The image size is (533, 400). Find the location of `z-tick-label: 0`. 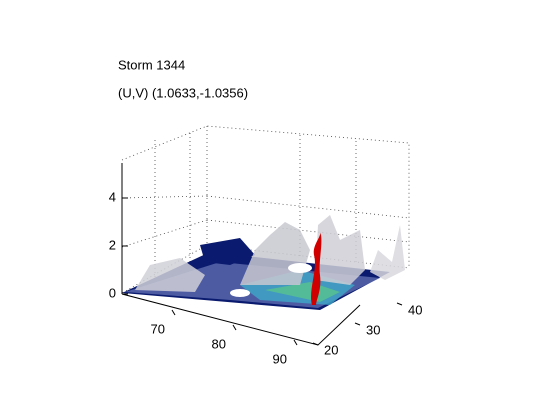

z-tick-label: 0 is located at coordinates (112, 292).